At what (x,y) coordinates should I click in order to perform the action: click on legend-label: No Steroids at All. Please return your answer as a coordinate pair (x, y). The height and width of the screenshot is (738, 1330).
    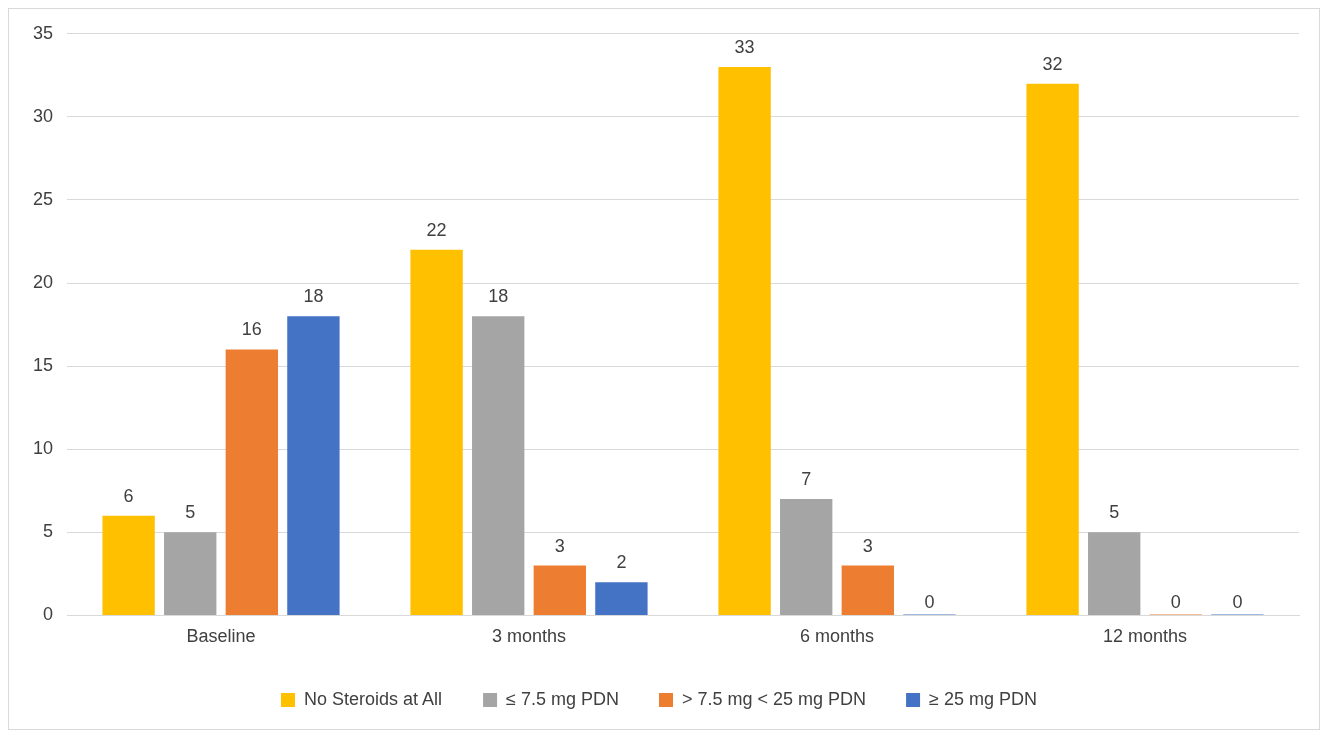
    Looking at the image, I should click on (373, 698).